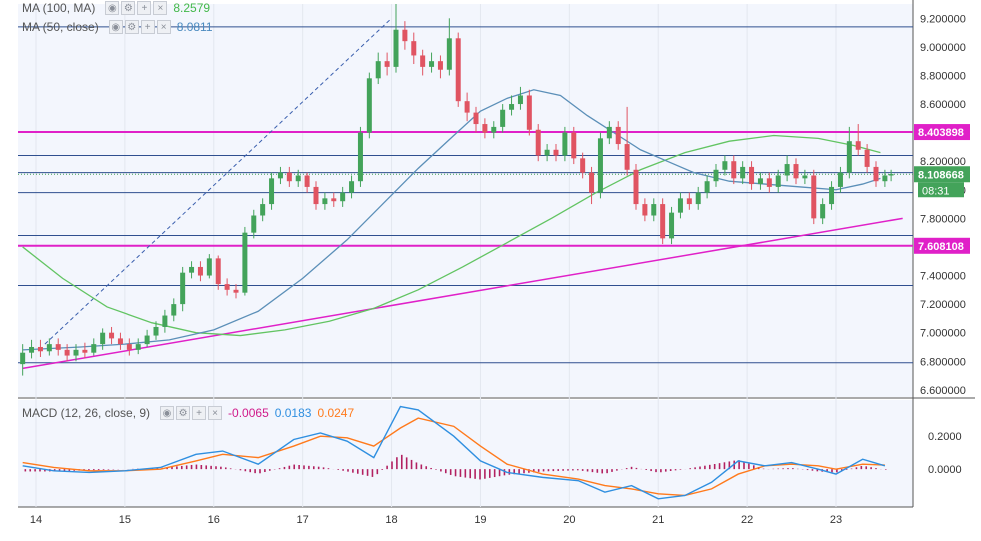 This screenshot has width=981, height=541. Describe the element at coordinates (943, 391) in the screenshot. I see `price-tick-label: 6.600000` at that location.